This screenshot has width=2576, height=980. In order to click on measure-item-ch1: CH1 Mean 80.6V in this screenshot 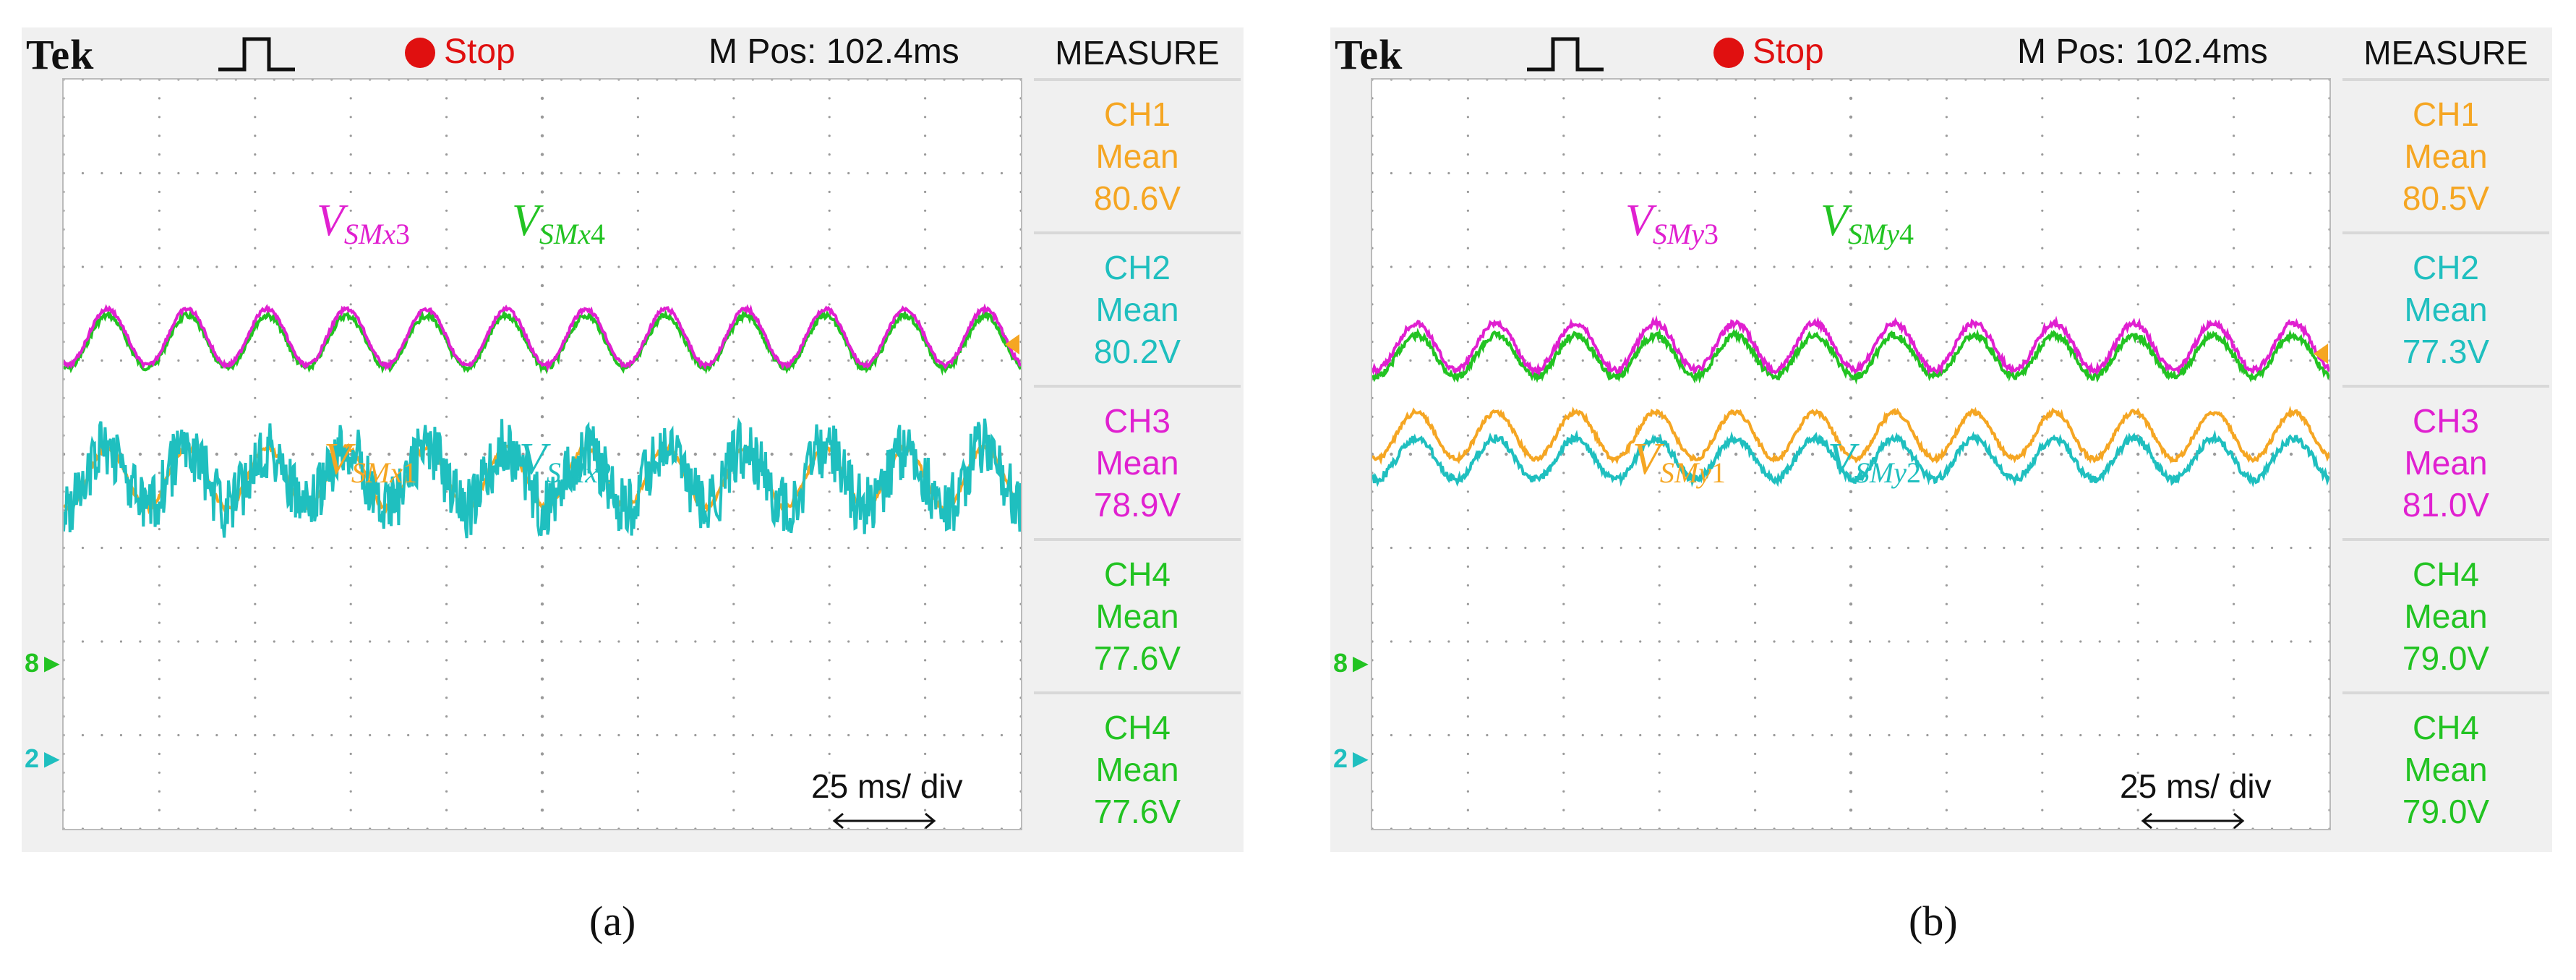, I will do `click(1137, 154)`.